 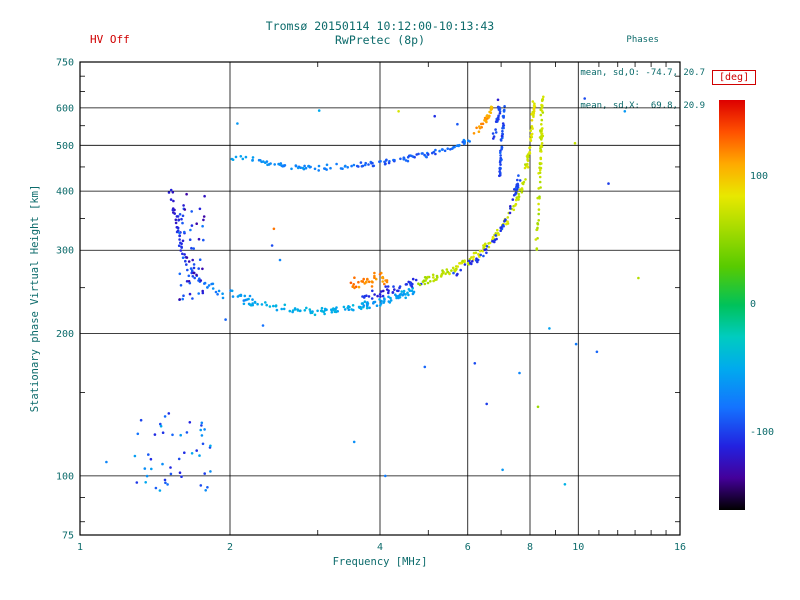 What do you see at coordinates (530, 547) in the screenshot?
I see `x-tick-label: 8` at bounding box center [530, 547].